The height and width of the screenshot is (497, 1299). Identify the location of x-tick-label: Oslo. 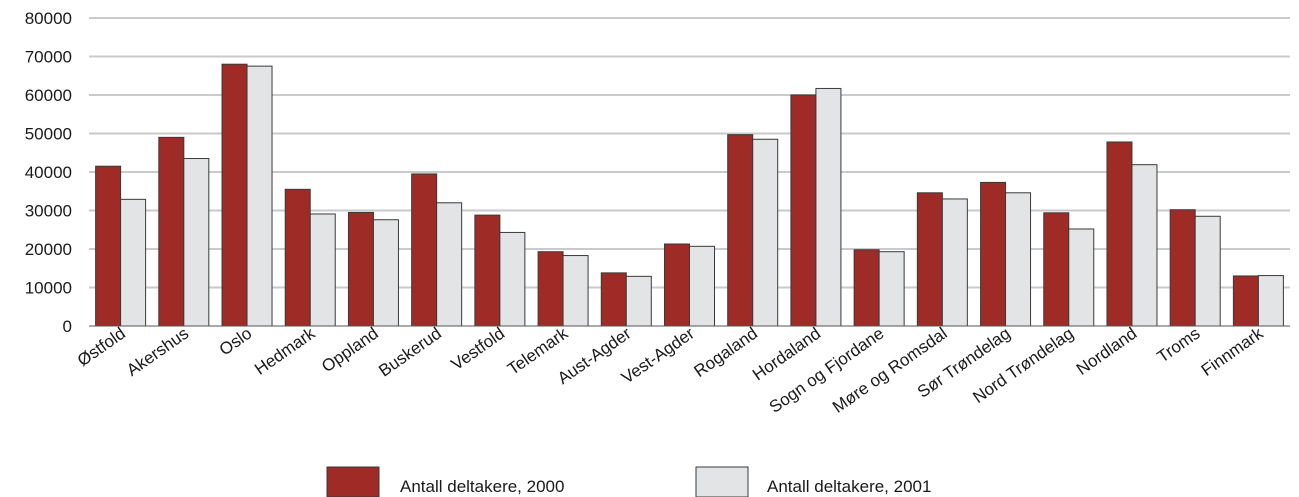
(236, 342).